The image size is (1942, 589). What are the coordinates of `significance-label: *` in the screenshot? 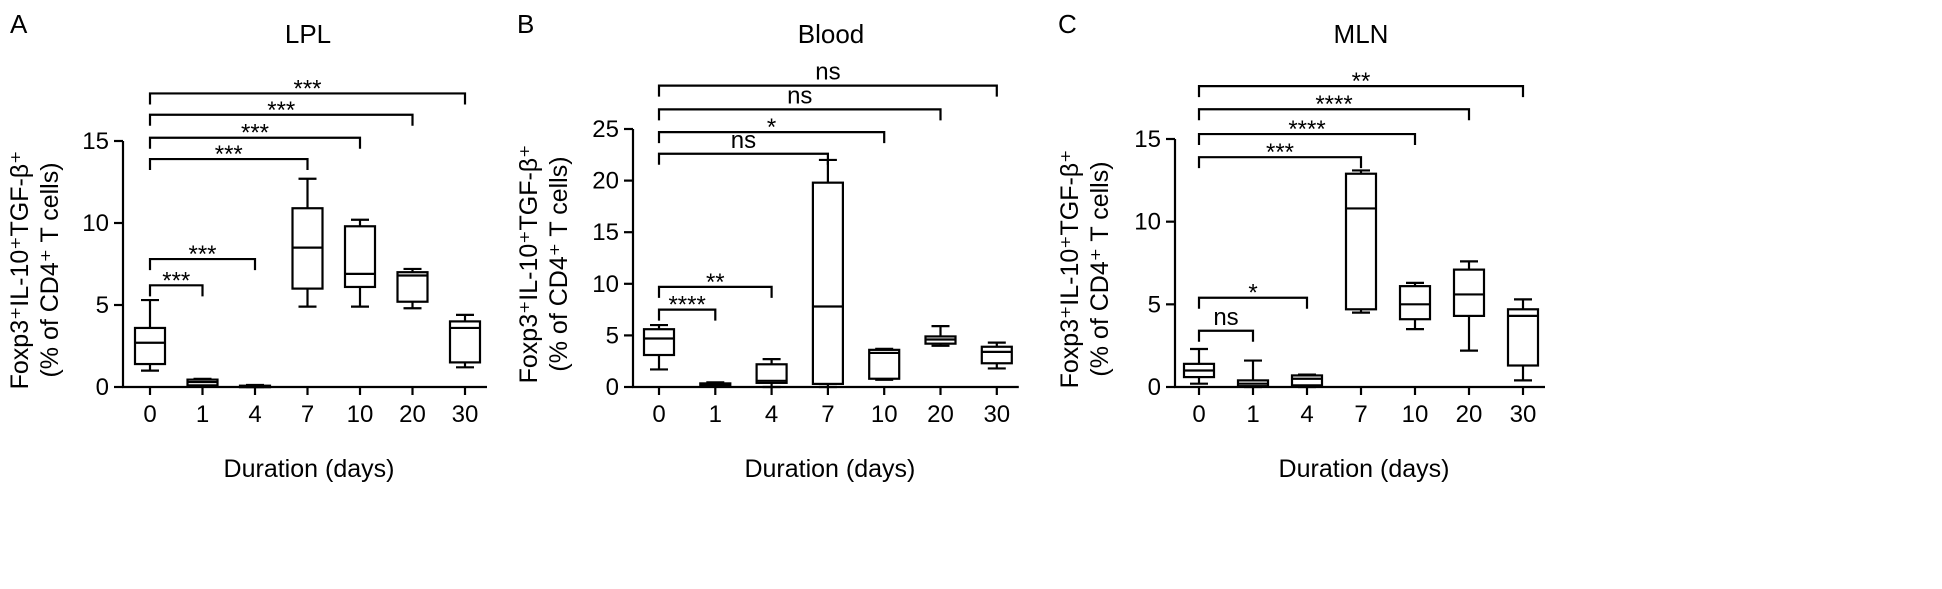 It's located at (1252, 293).